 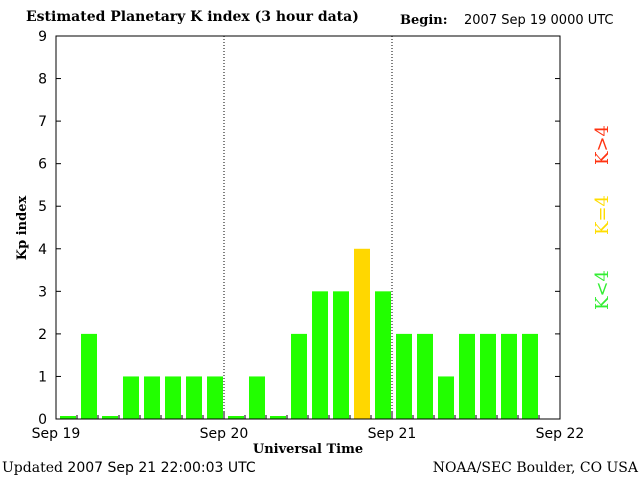 What do you see at coordinates (224, 434) in the screenshot?
I see `x-tick-label: Sep 20` at bounding box center [224, 434].